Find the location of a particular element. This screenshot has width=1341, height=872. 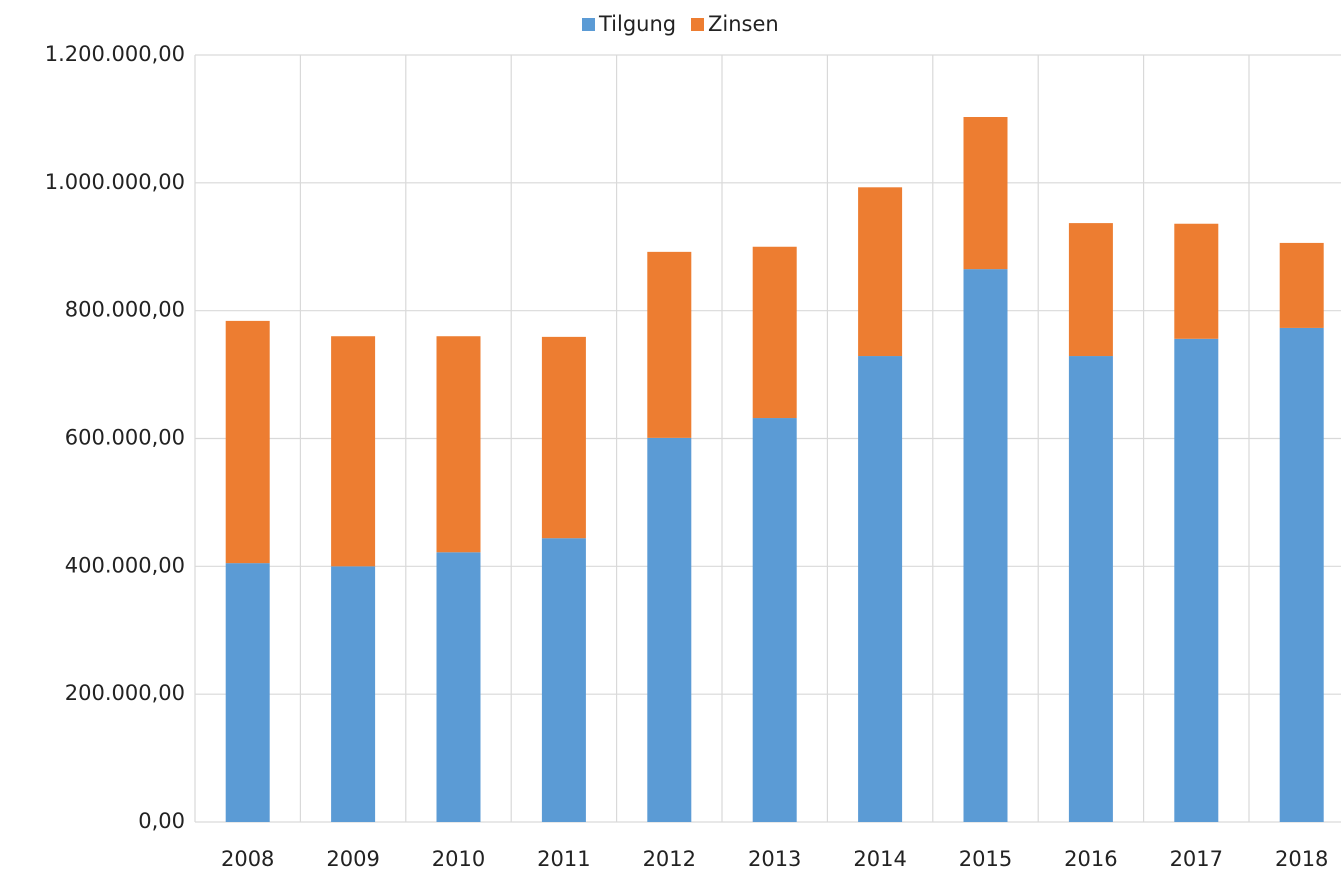

x-tick-label: 2017 is located at coordinates (1196, 859).